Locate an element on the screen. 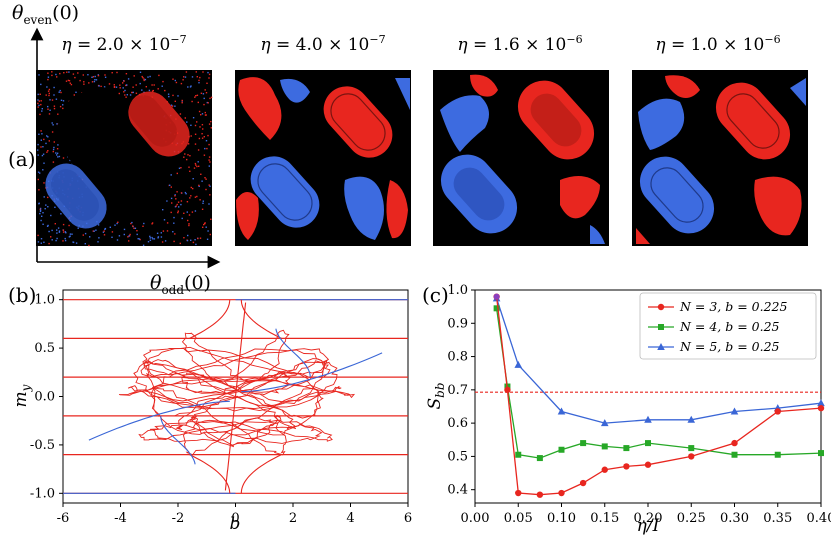 This screenshot has width=831, height=547. panel-a-x-axis-label: θodd(0) is located at coordinates (180, 284).